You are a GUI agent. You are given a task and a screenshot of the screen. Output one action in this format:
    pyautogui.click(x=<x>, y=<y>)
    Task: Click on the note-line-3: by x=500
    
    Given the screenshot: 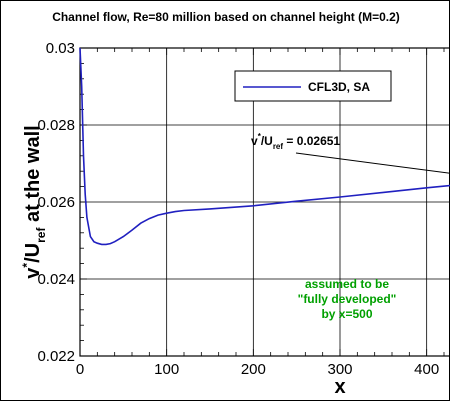 What is the action you would take?
    pyautogui.click(x=346, y=314)
    